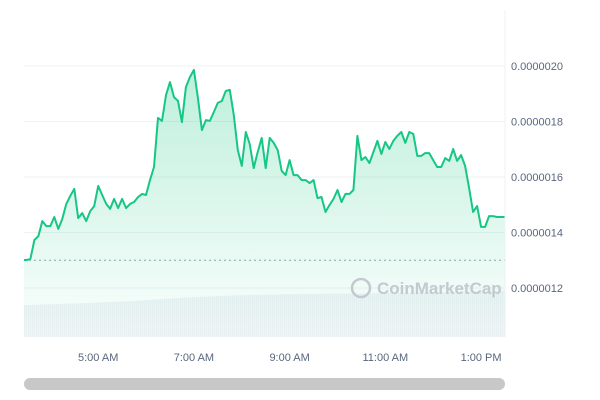 The height and width of the screenshot is (400, 600). What do you see at coordinates (537, 234) in the screenshot?
I see `y-tick-label: 0.0000014` at bounding box center [537, 234].